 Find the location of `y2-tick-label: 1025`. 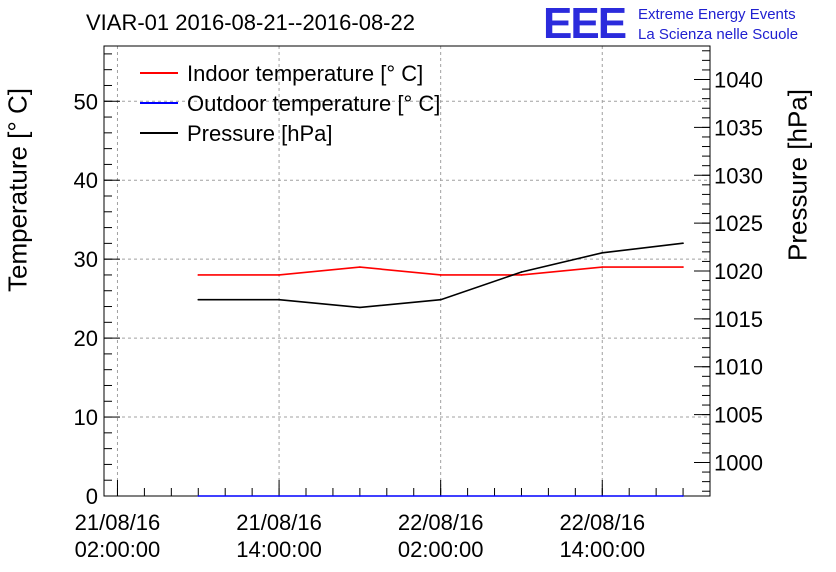

y2-tick-label: 1025 is located at coordinates (738, 223).